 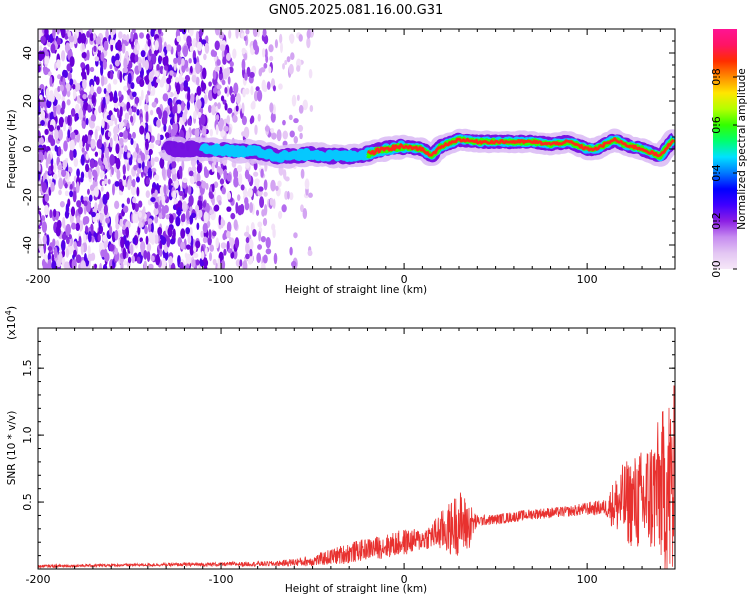 I want to click on colorbar-tick-label: 0.6, so click(x=716, y=125).